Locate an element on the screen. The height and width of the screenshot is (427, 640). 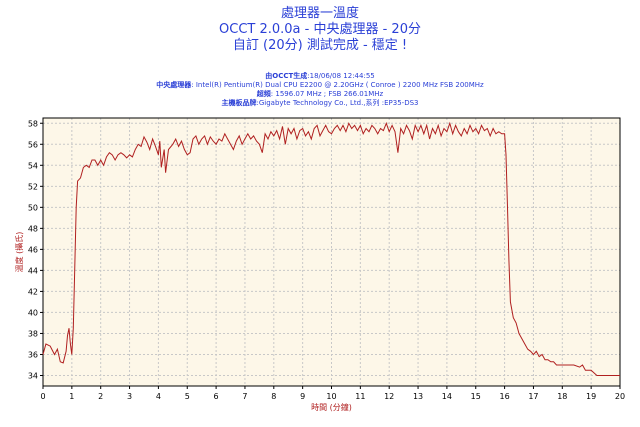
x-tick-label: 17 is located at coordinates (533, 396).